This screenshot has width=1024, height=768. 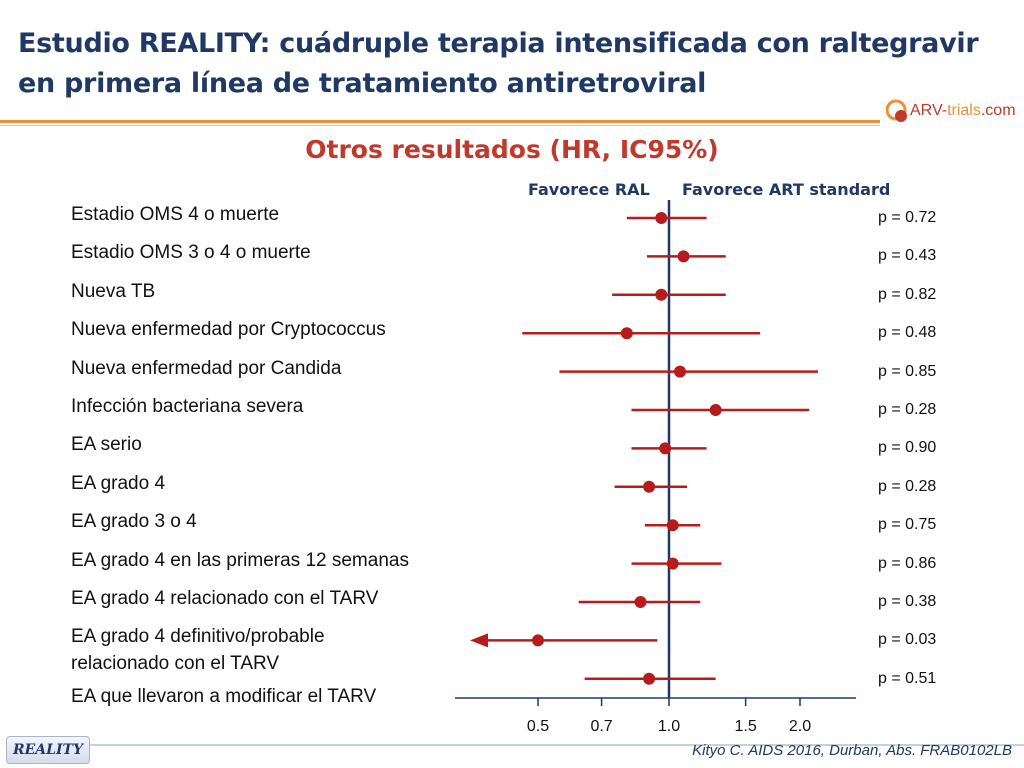 What do you see at coordinates (106, 445) in the screenshot?
I see `outcome-label-6: EA serio` at bounding box center [106, 445].